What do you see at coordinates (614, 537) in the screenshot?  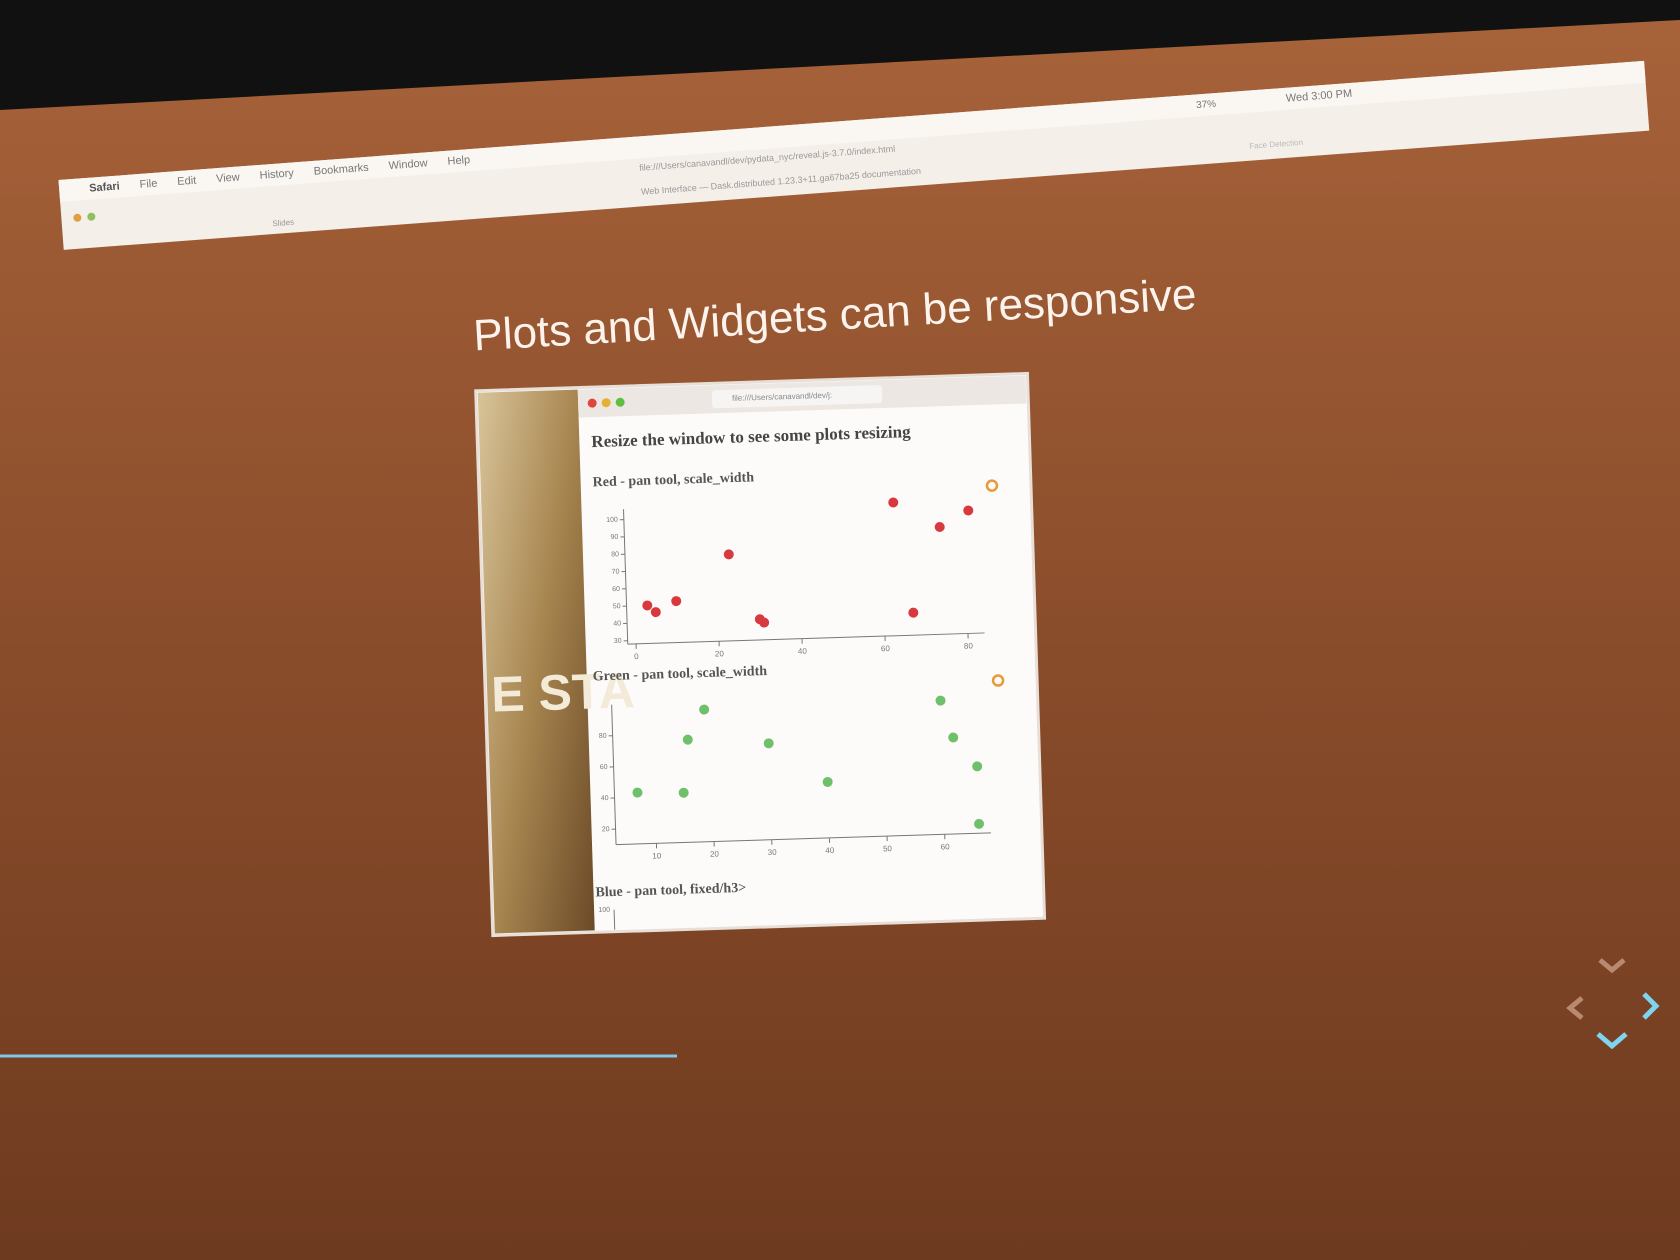 I see `y-tick-label: 90` at bounding box center [614, 537].